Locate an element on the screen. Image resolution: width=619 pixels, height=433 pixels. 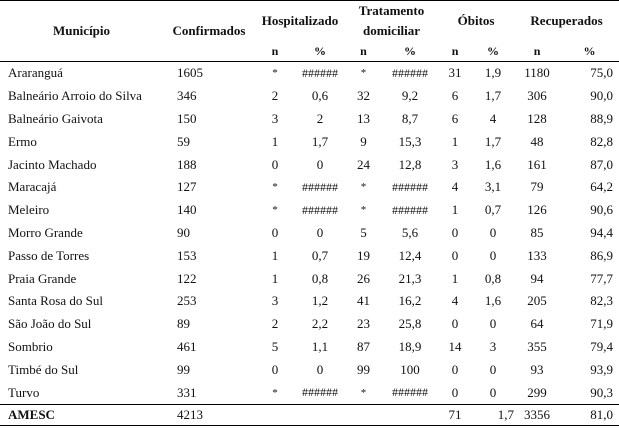
table-row: Araranguá 1605 * ###### * ###### 31 1,9 1180 75,0 is located at coordinates (309, 73).